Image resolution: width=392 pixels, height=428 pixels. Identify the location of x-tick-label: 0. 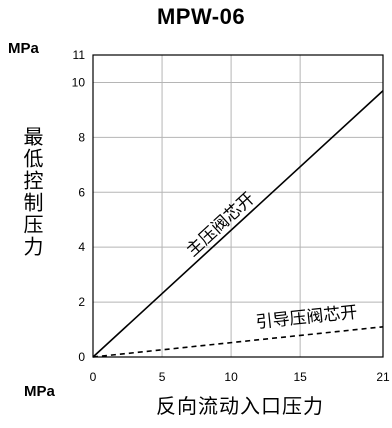
(93, 377).